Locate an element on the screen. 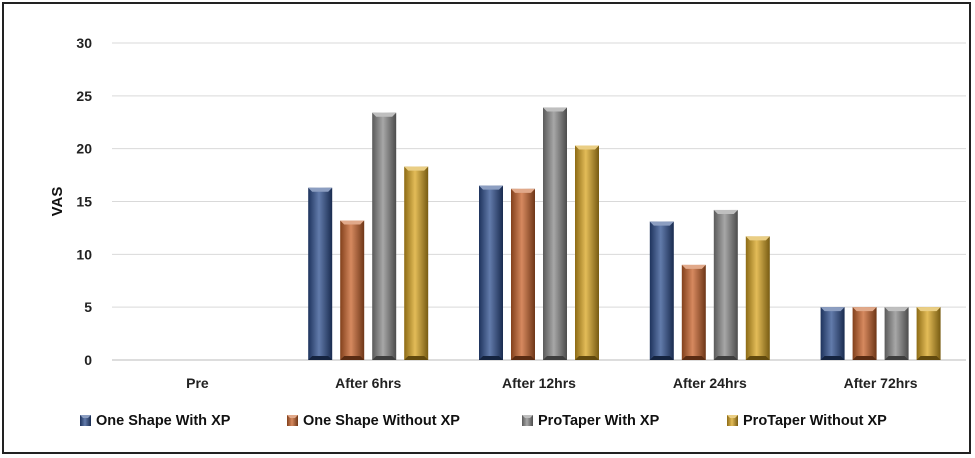 This screenshot has height=458, width=975. y-tick-10: 10 is located at coordinates (84, 254).